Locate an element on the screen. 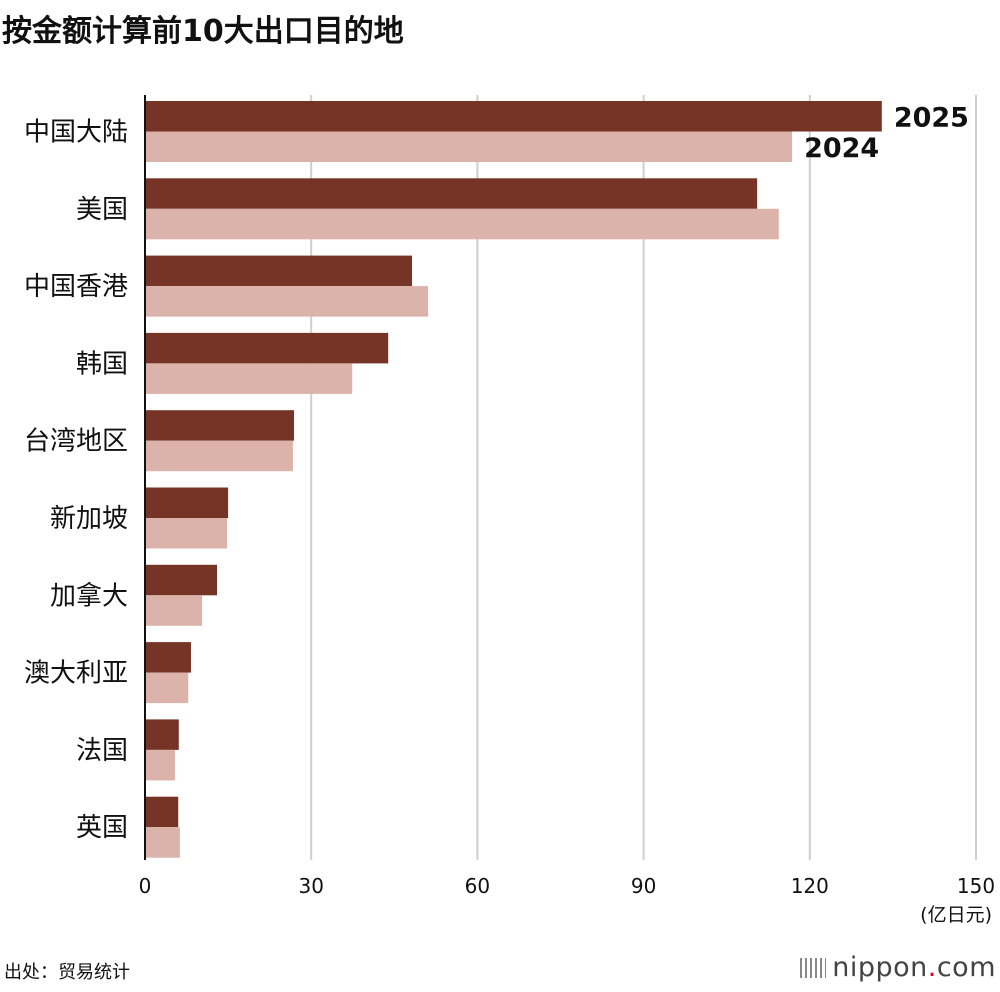 This screenshot has width=1000, height=992. logo-bars-icon is located at coordinates (813, 968).